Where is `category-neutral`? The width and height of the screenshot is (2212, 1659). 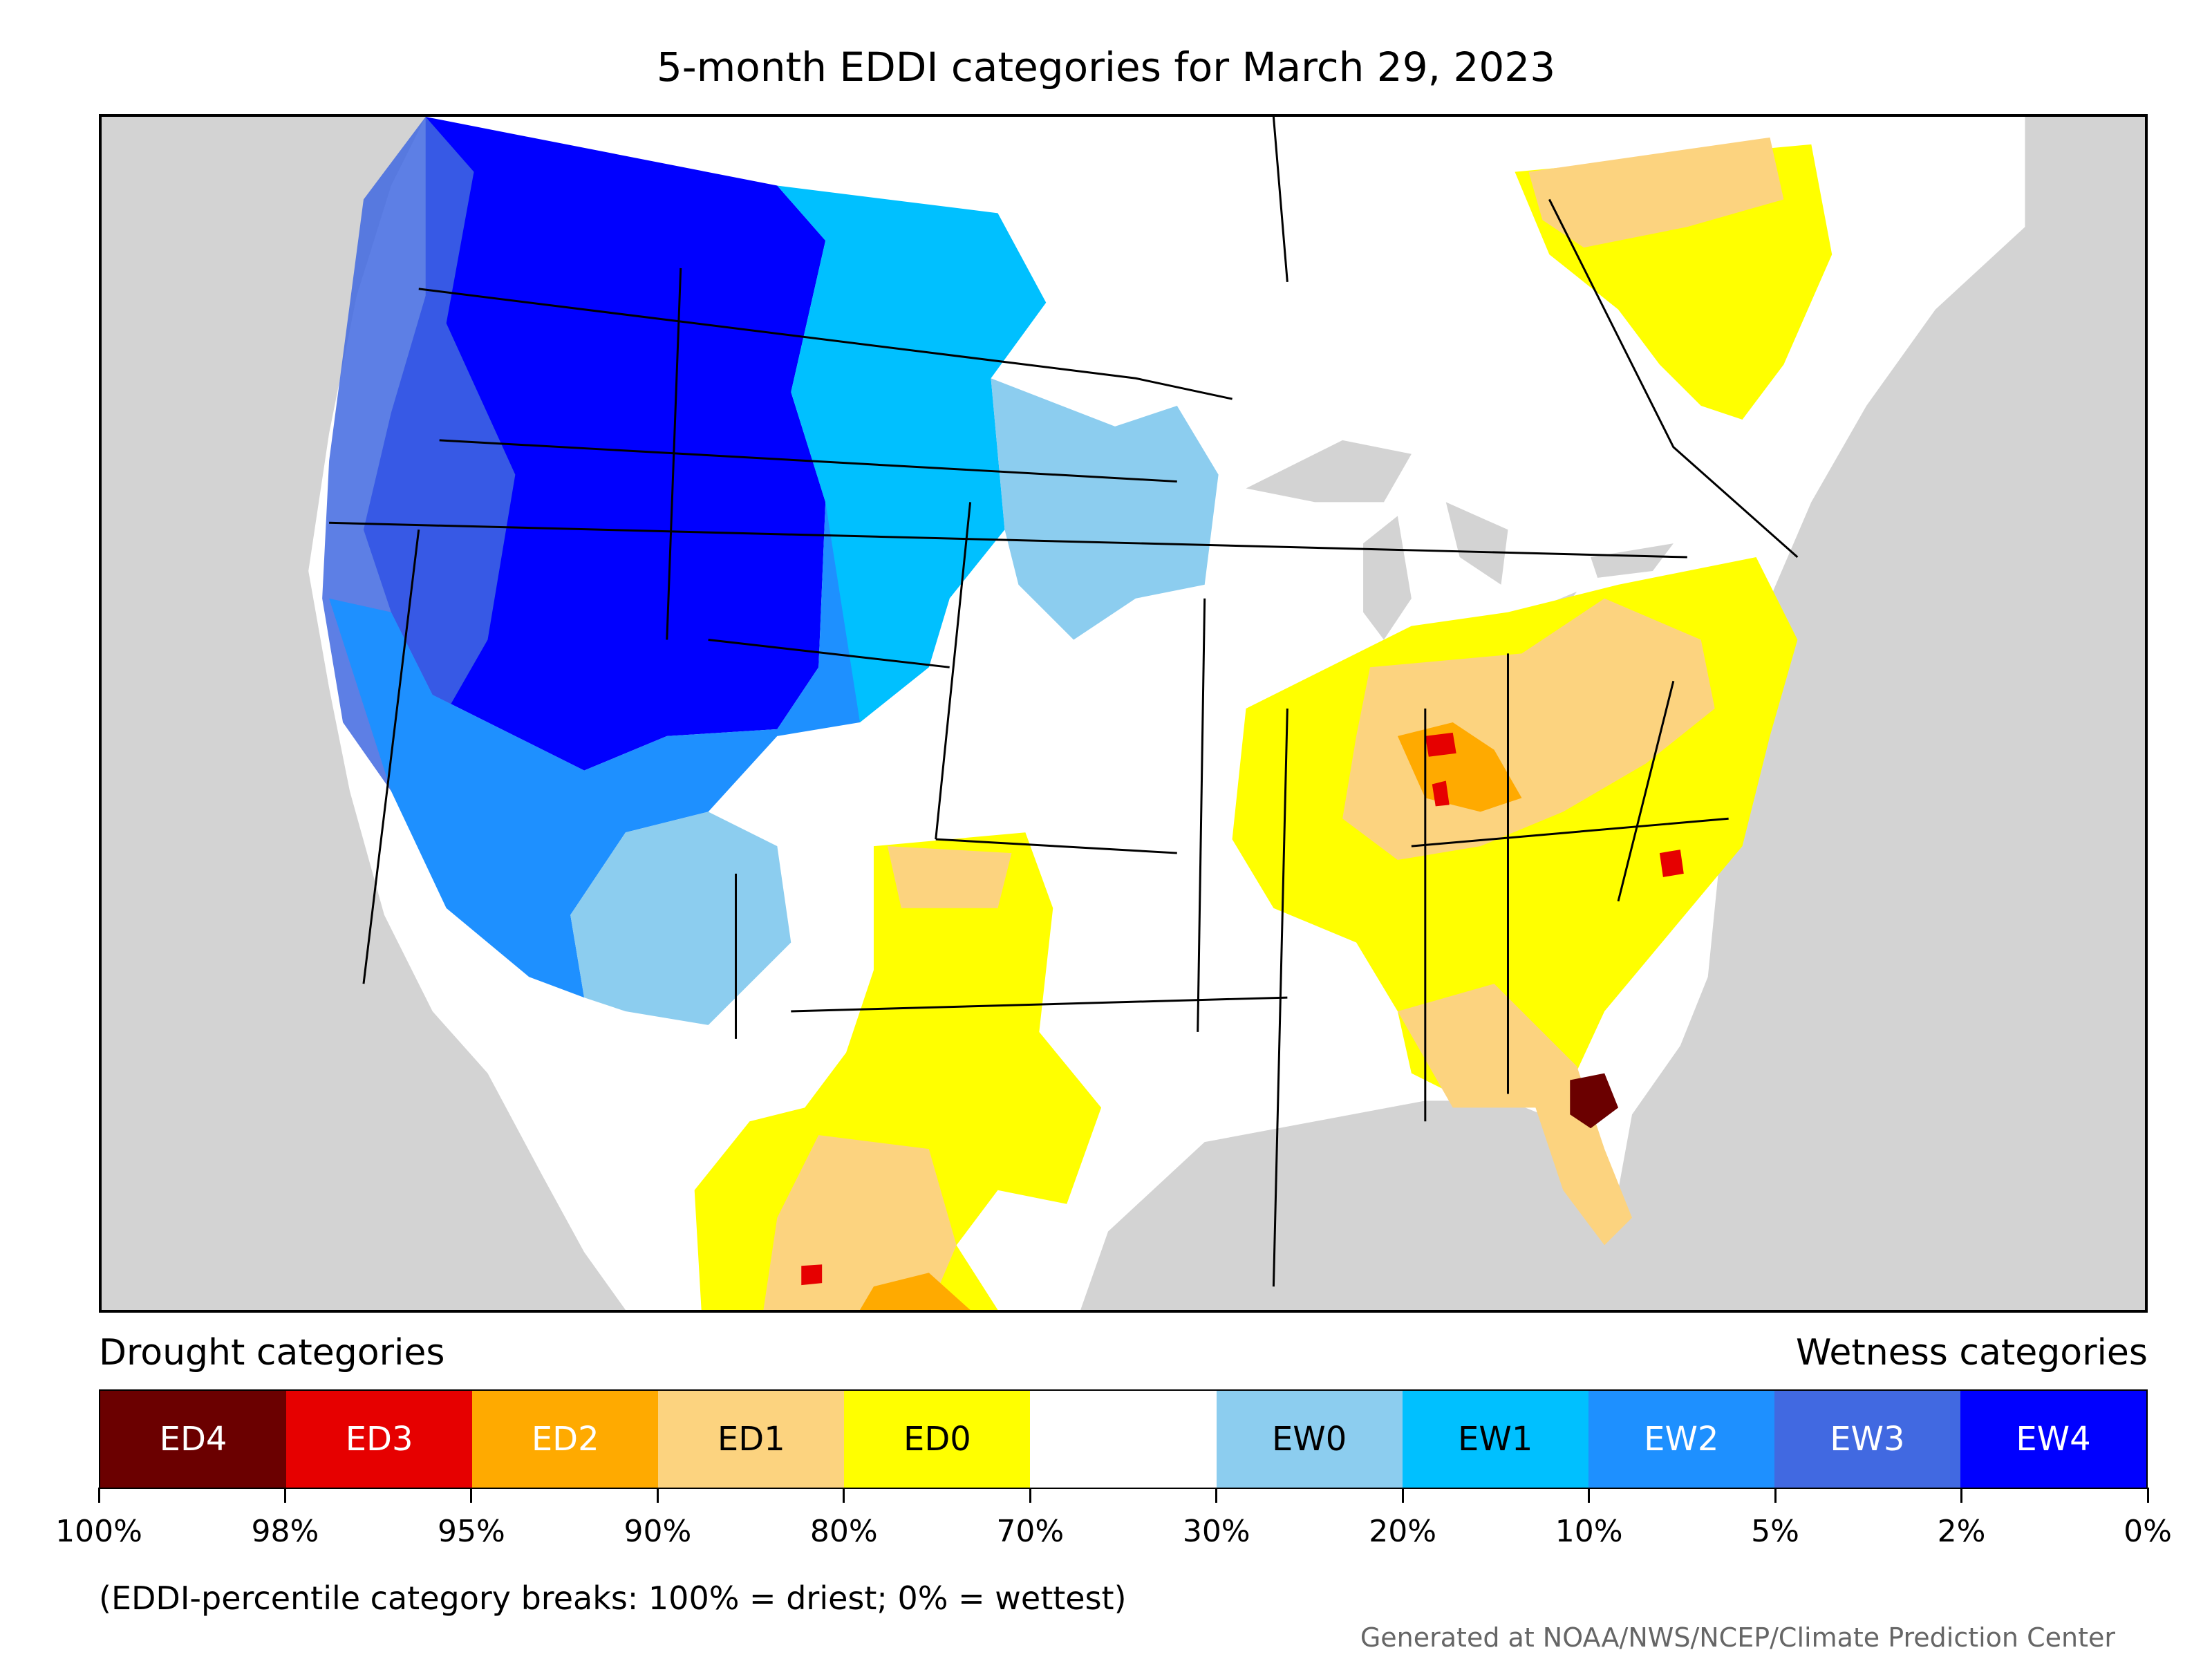
category-neutral is located at coordinates (1124, 1440).